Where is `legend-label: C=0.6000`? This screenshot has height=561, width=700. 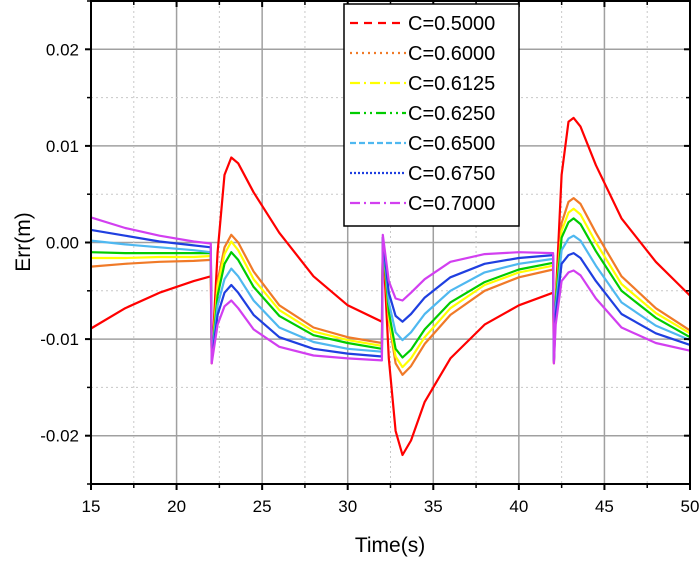 legend-label: C=0.6000 is located at coordinates (451, 54).